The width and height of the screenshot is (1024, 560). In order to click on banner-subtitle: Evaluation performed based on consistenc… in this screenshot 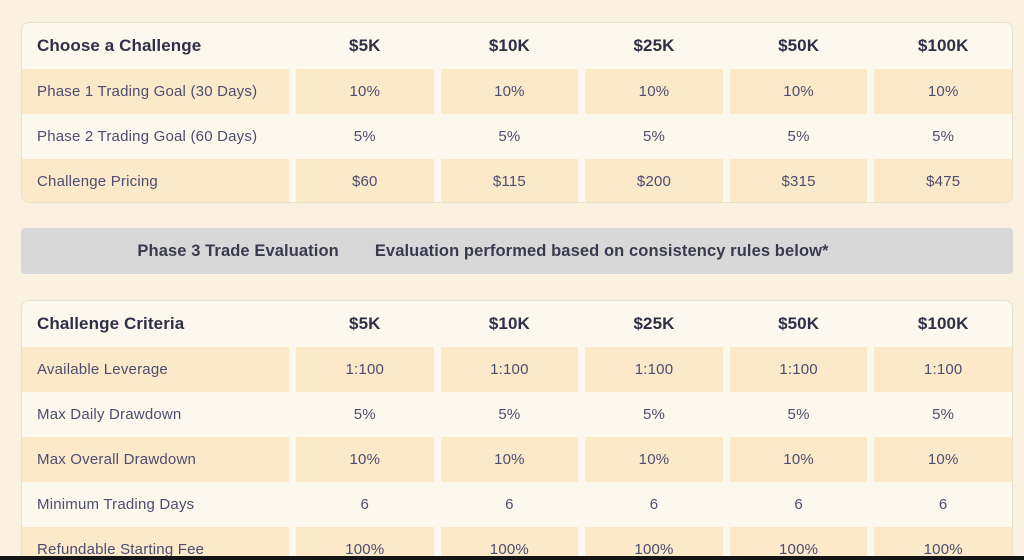, I will do `click(601, 250)`.